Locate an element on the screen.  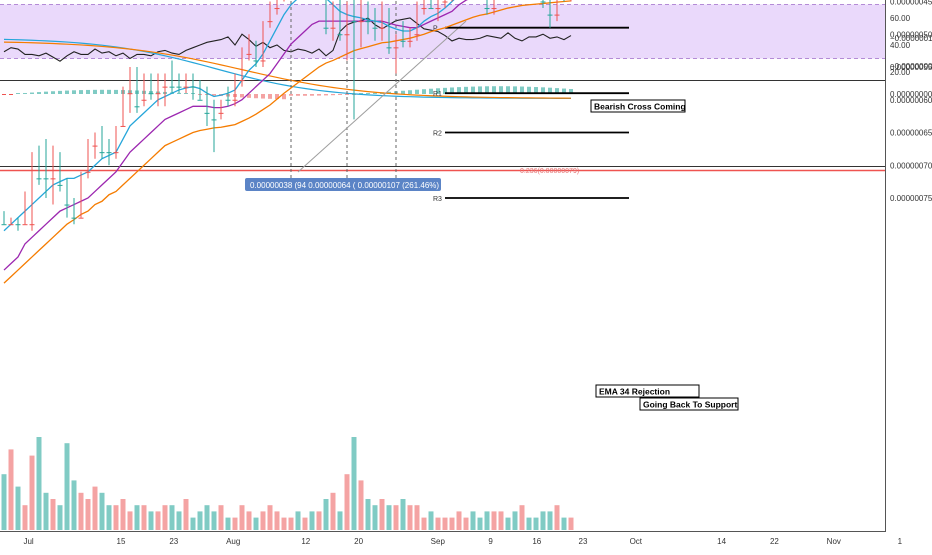
pivot-label-p: P is located at coordinates (435, 29).